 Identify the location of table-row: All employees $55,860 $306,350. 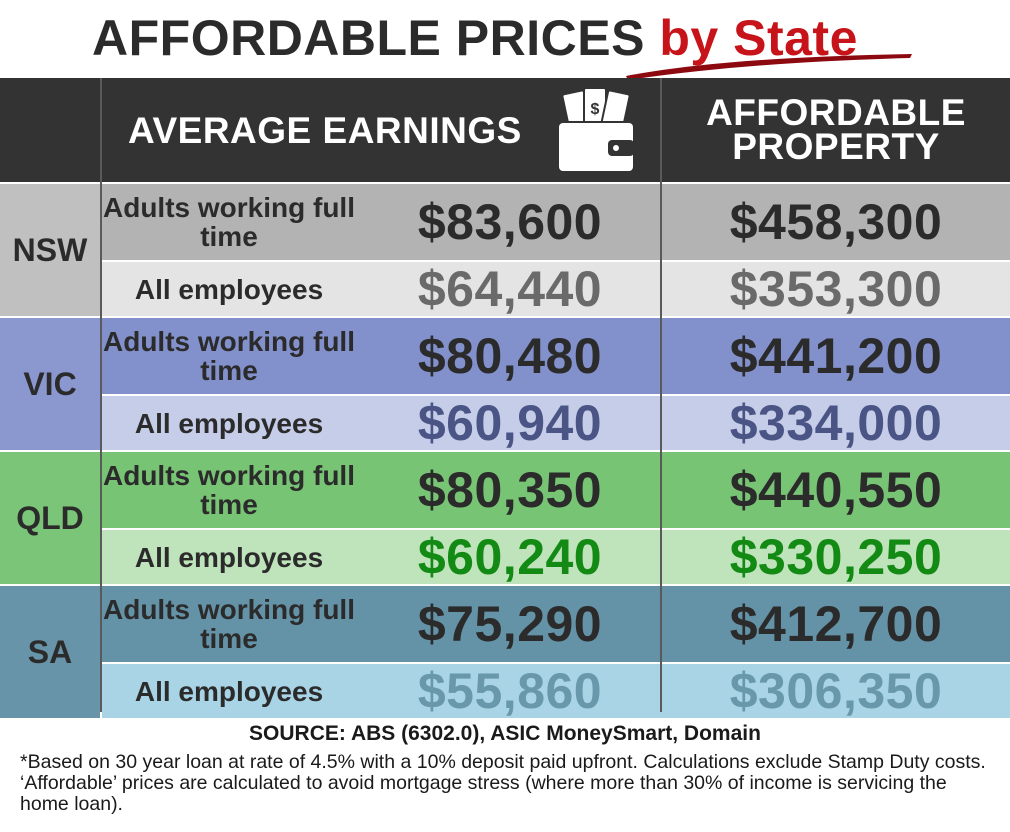
(556, 691).